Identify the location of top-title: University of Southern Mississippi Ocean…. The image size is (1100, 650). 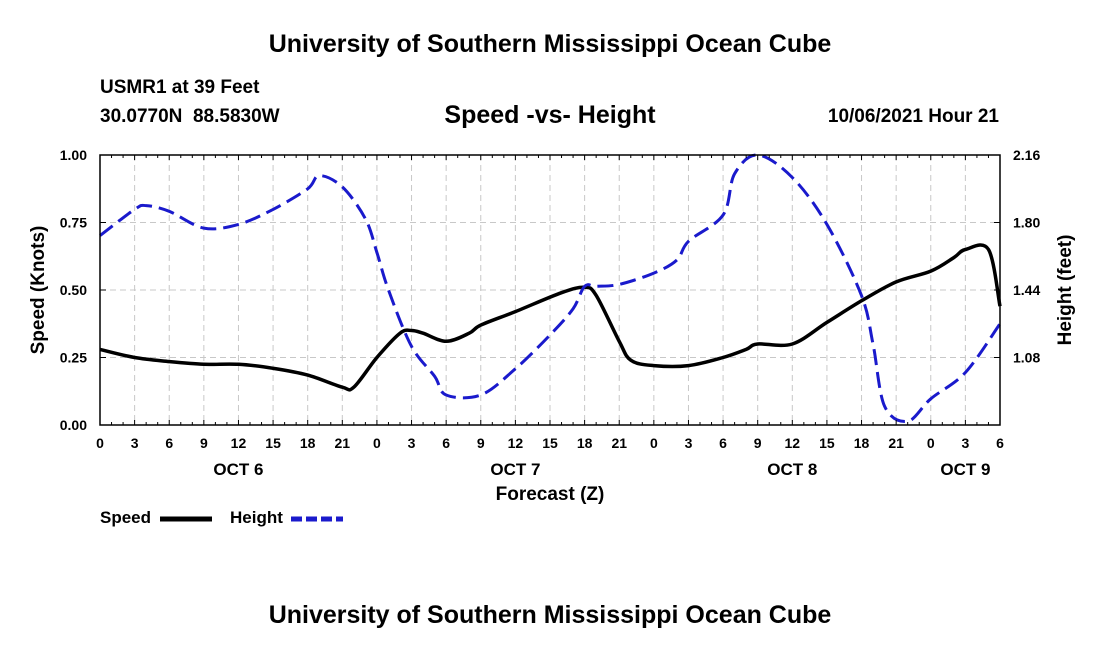
(550, 44).